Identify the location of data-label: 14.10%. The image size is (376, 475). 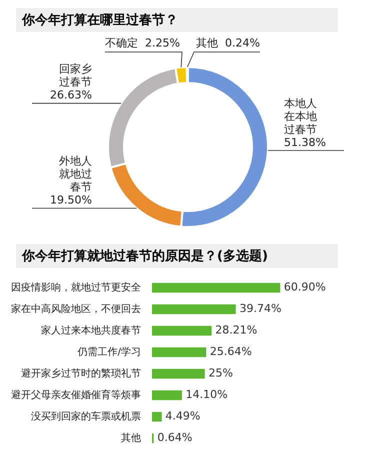
(207, 395).